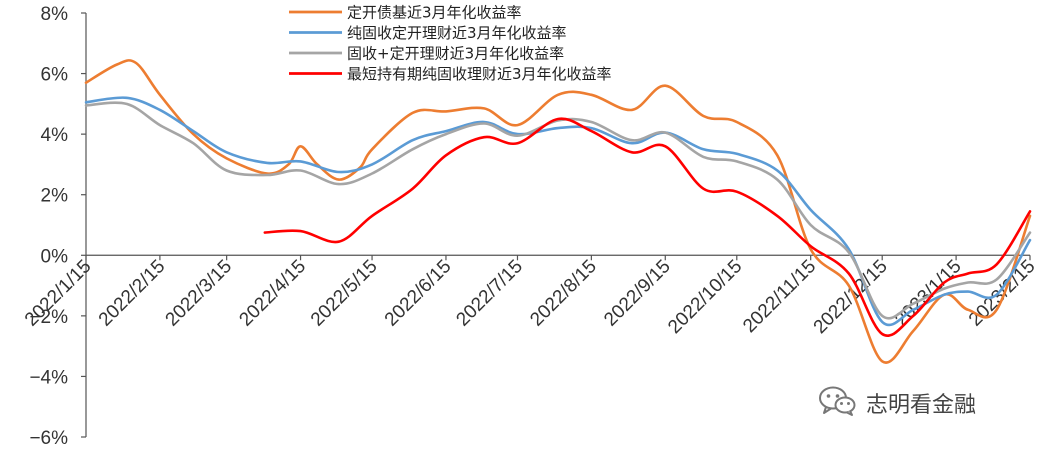  I want to click on x-tick-label: 2022/3/15, so click(199, 293).